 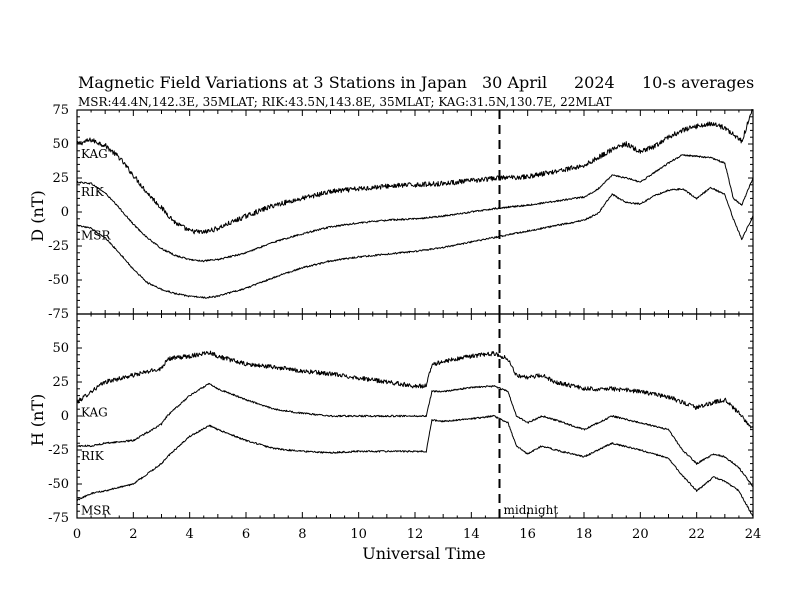 I want to click on x-axis-label: Universal Time, so click(x=423, y=553).